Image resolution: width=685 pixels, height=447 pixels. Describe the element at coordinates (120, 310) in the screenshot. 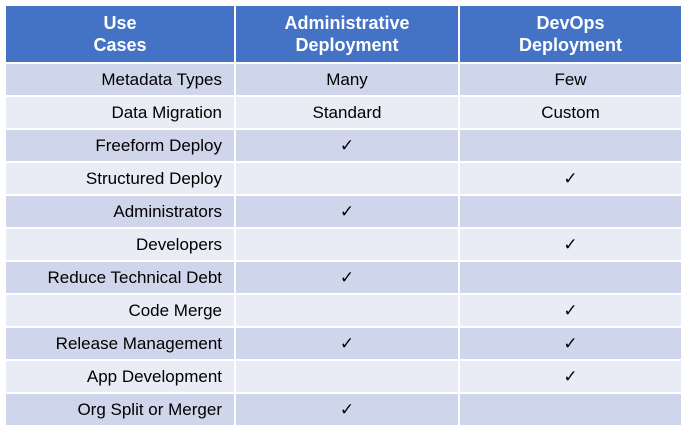

I see `use-case-label: Code Merge` at that location.